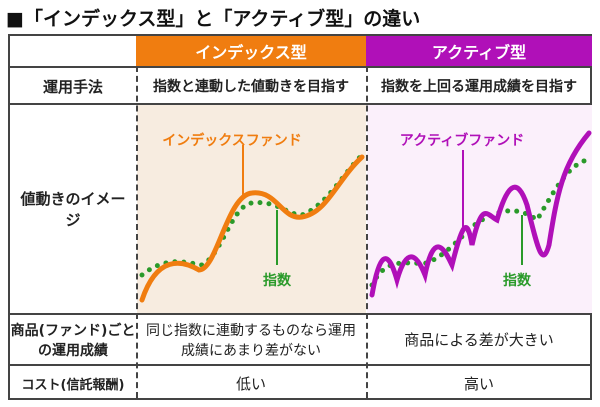  What do you see at coordinates (250, 383) in the screenshot?
I see `cost-index: 低い` at bounding box center [250, 383].